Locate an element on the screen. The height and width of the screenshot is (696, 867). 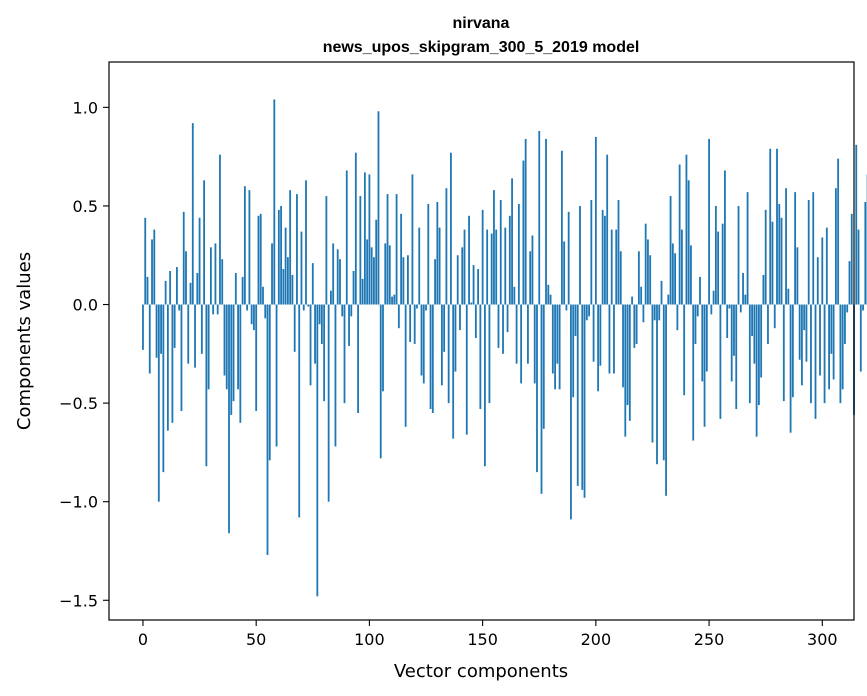
y-tick-label: −1.5 is located at coordinates (78, 600).